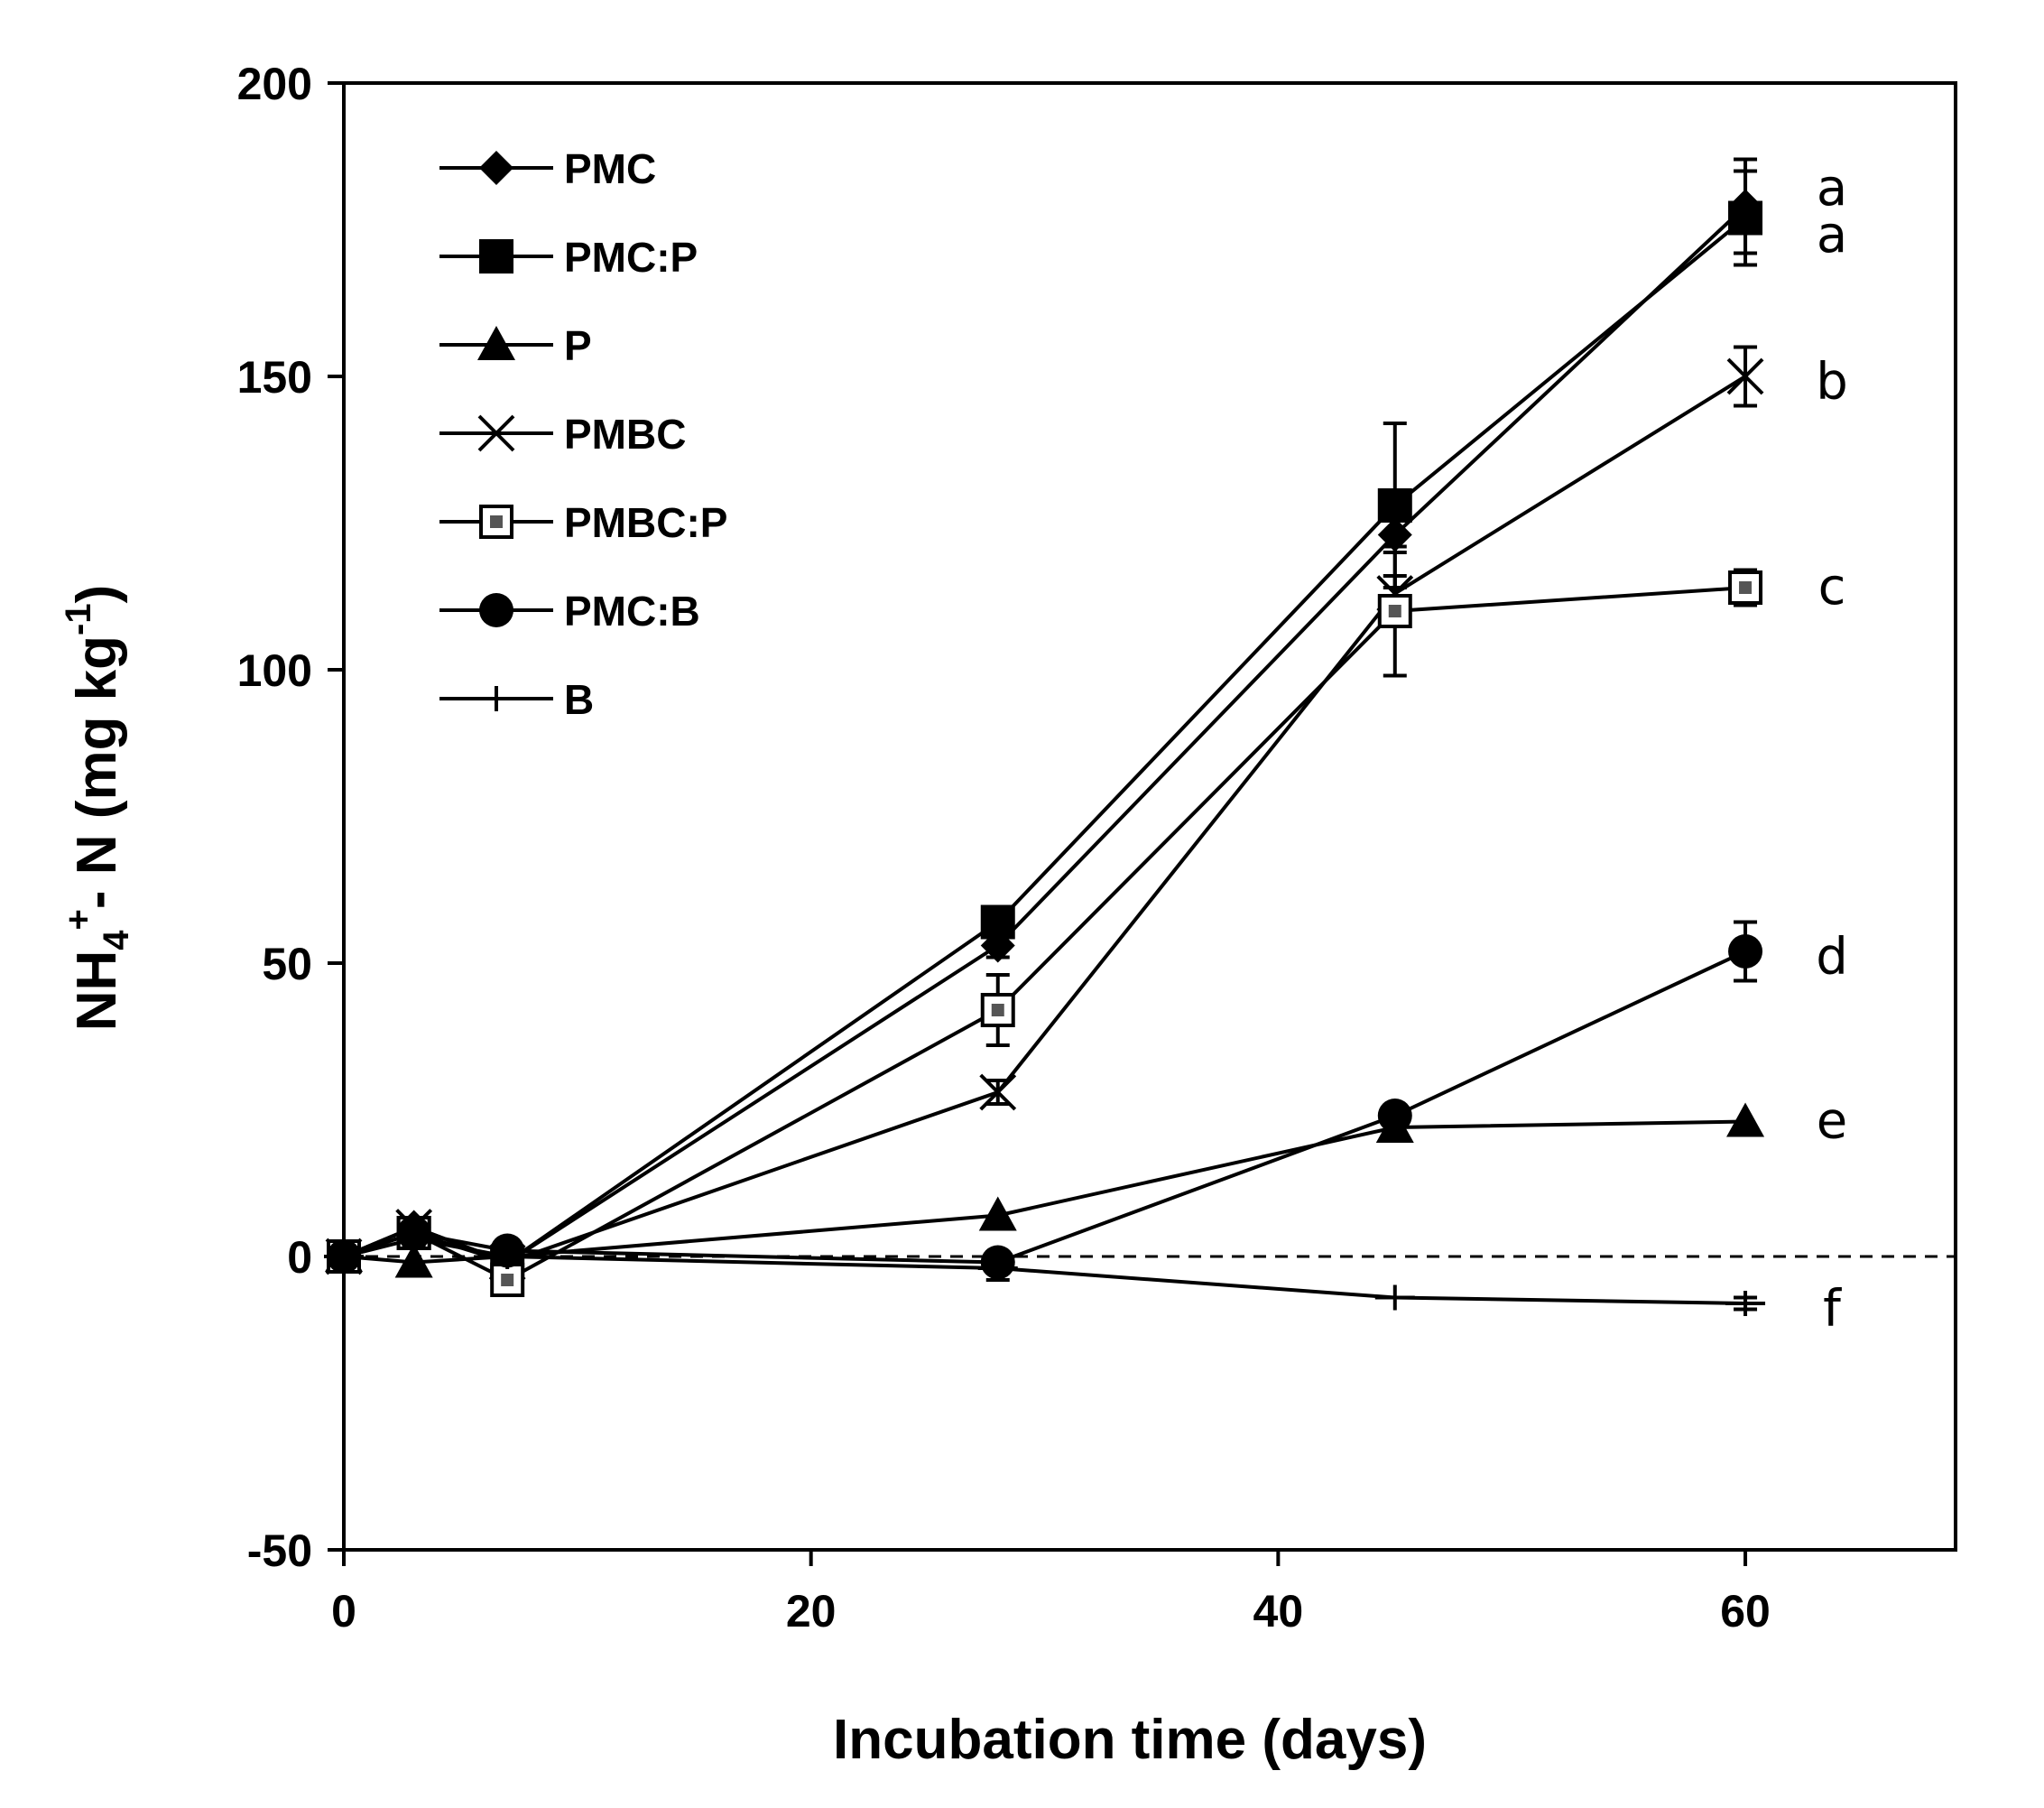 Image resolution: width=2044 pixels, height=1808 pixels. What do you see at coordinates (811, 1611) in the screenshot?
I see `x-tick-label: 20` at bounding box center [811, 1611].